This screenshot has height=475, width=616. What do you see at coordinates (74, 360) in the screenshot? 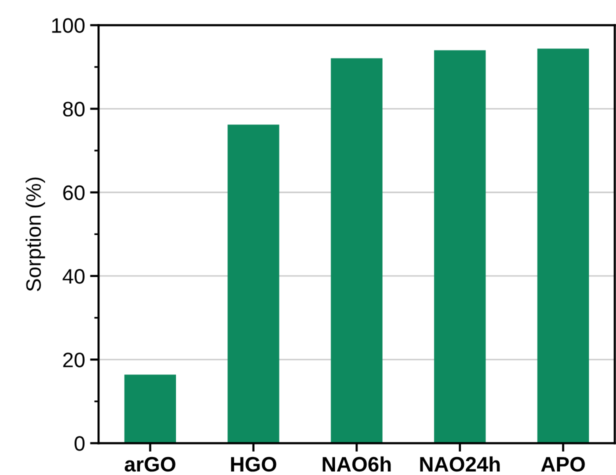
I see `y-tick-label: 20` at bounding box center [74, 360].